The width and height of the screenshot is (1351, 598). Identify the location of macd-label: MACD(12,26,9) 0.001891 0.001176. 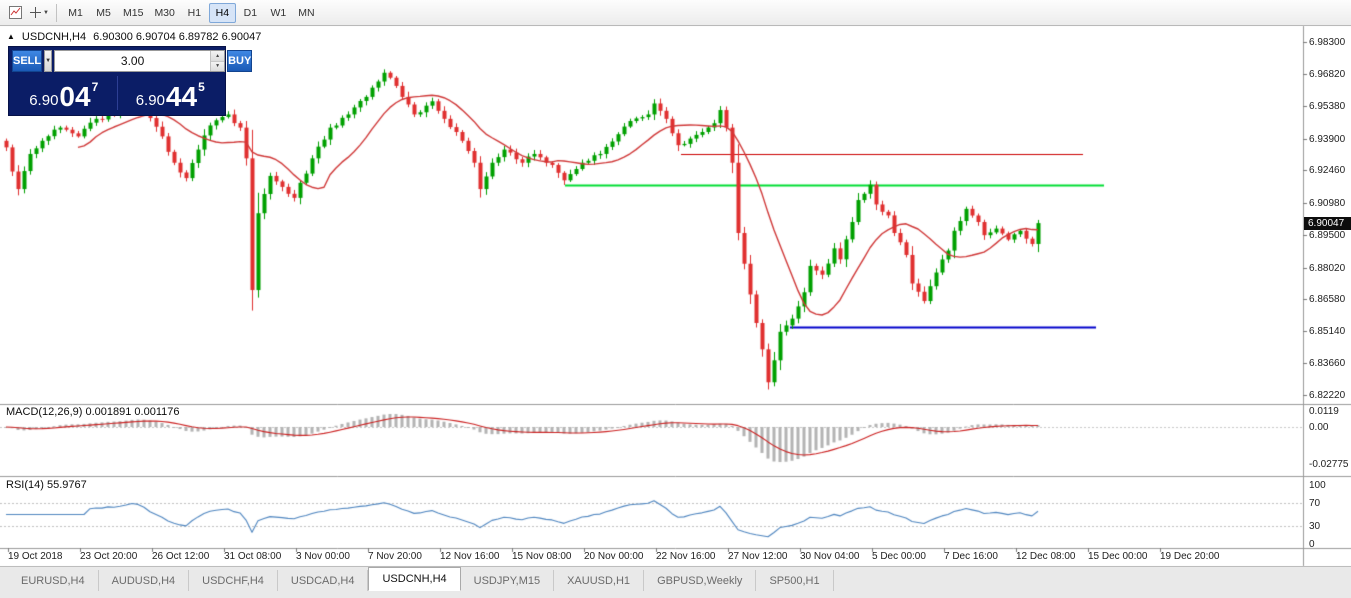
(93, 412).